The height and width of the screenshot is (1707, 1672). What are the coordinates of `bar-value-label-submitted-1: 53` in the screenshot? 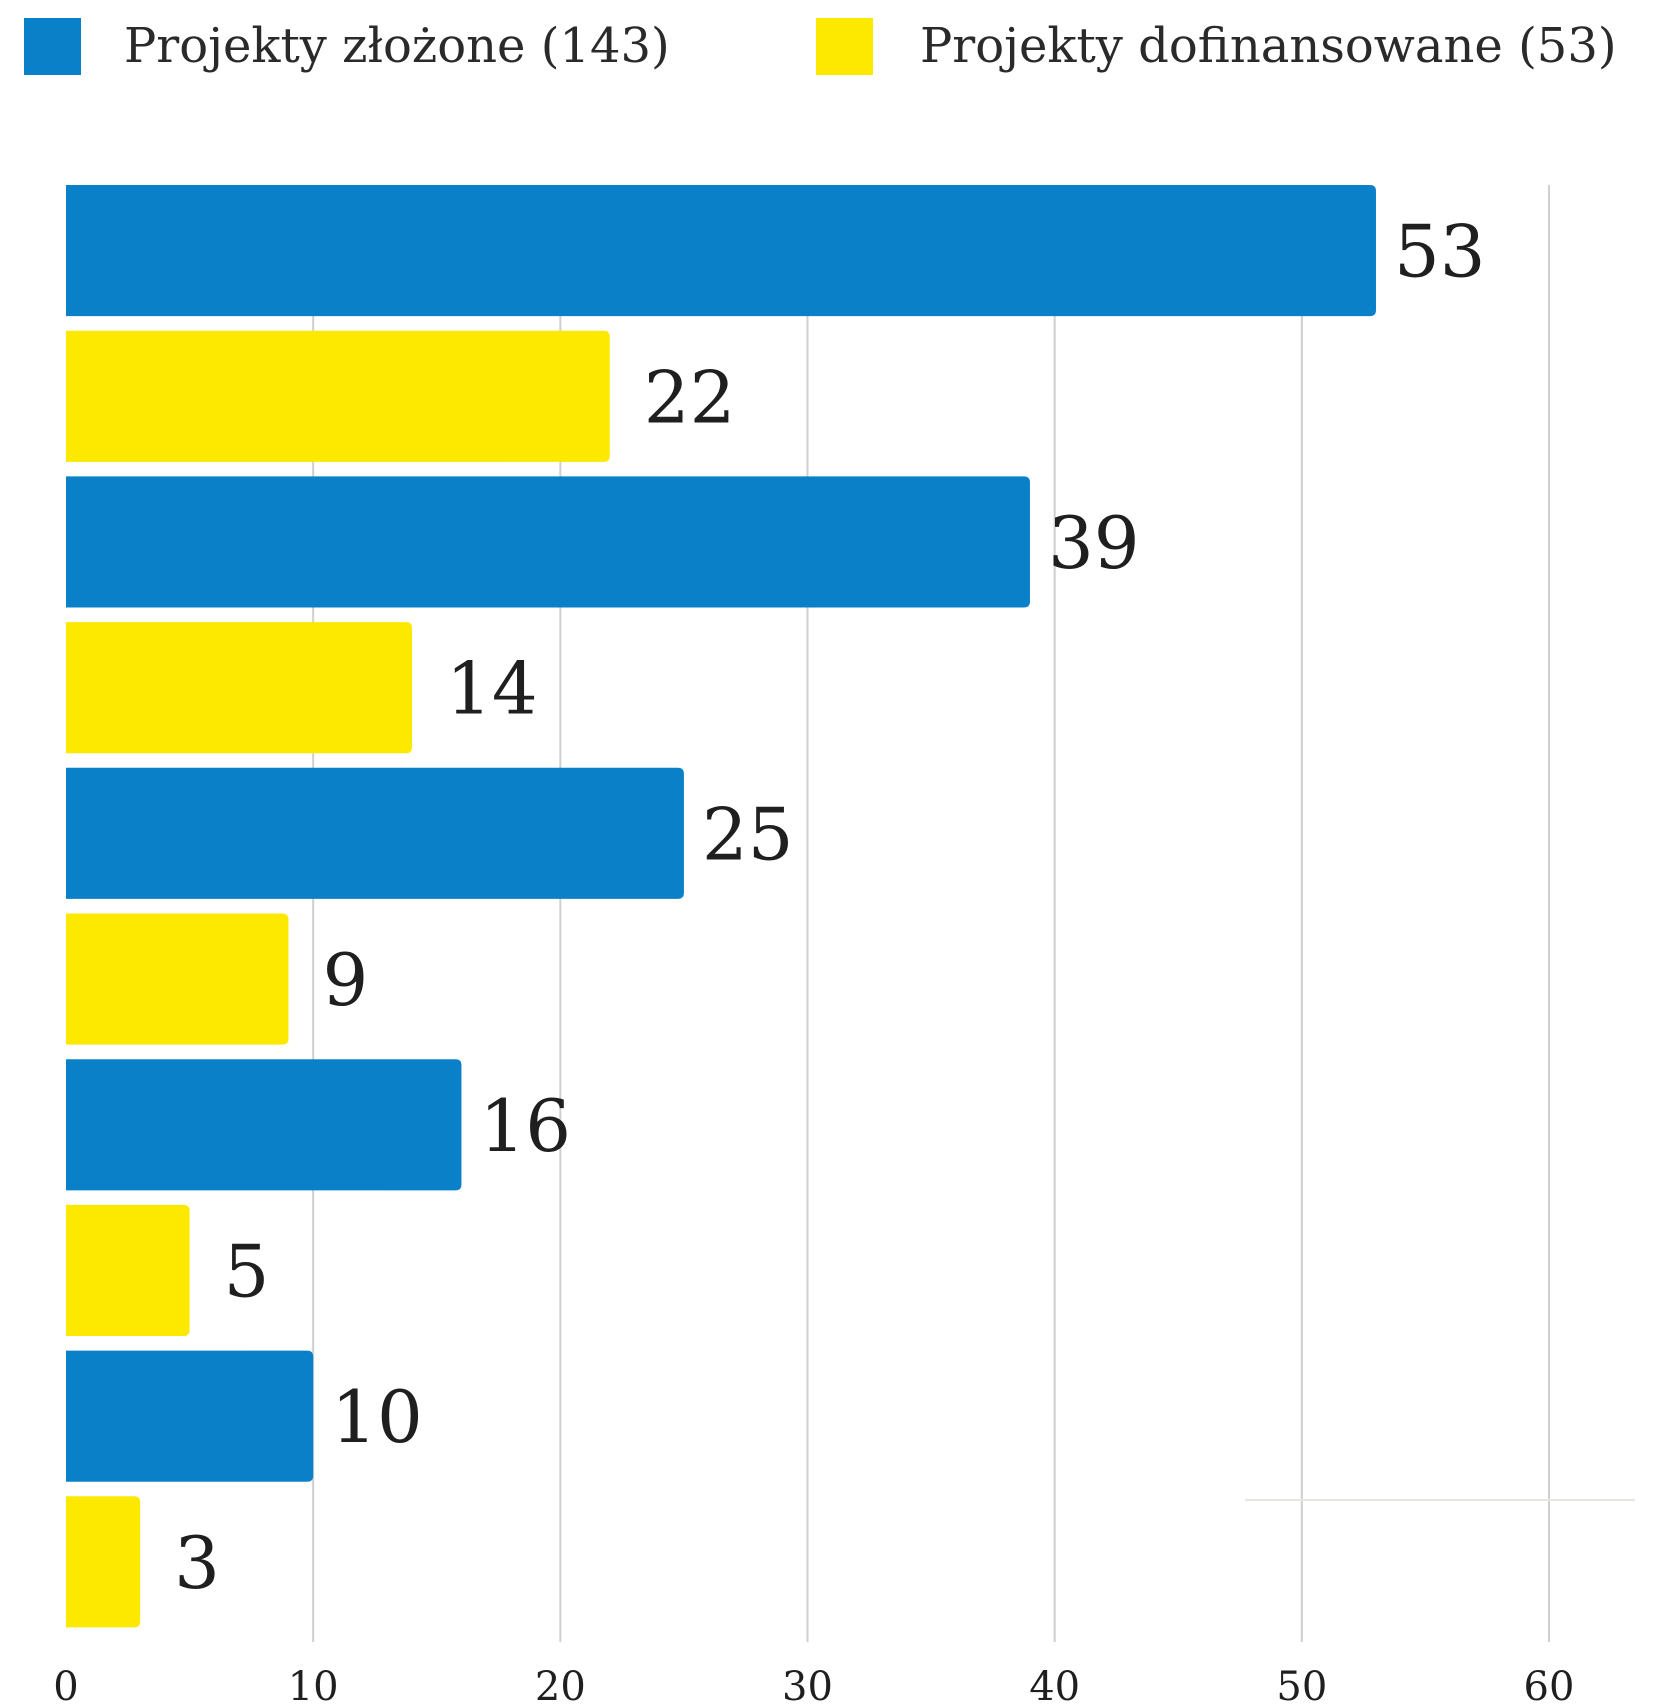 It's located at (1440, 252).